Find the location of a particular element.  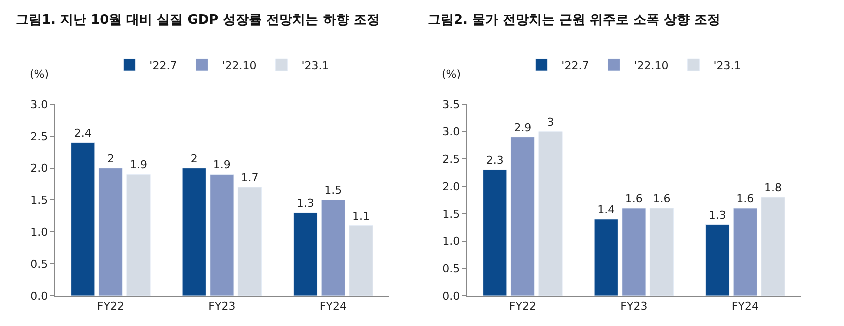

data-label: 1.5 is located at coordinates (333, 191).